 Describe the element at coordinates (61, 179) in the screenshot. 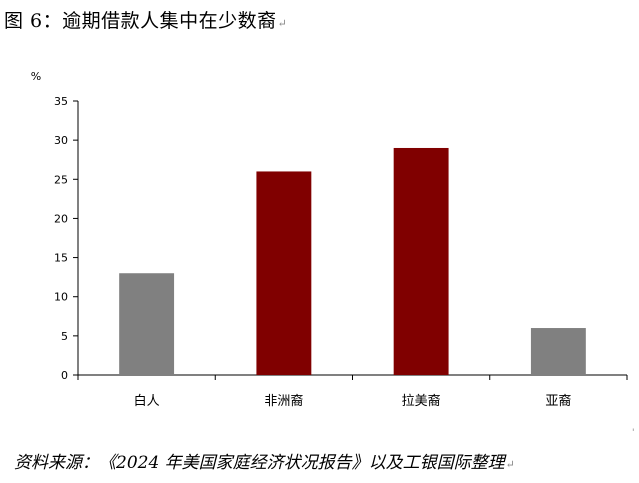

I see `y-tick-label: 25` at that location.